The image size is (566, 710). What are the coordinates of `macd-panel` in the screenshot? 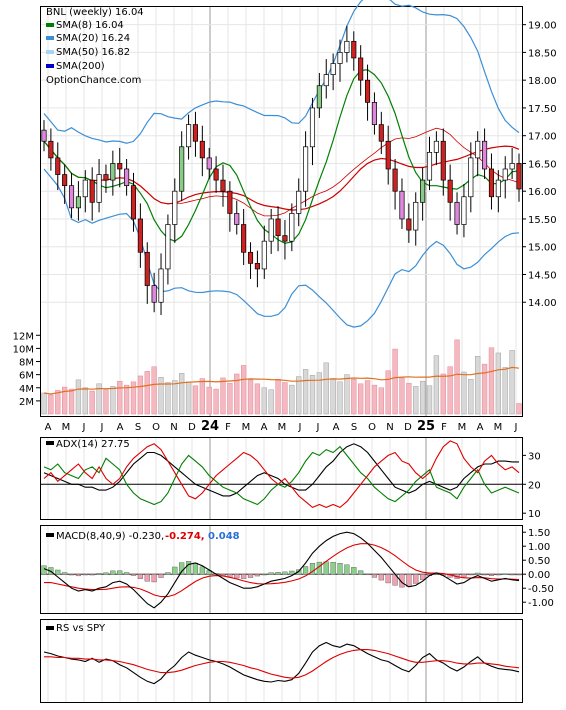 It's located at (281, 569).